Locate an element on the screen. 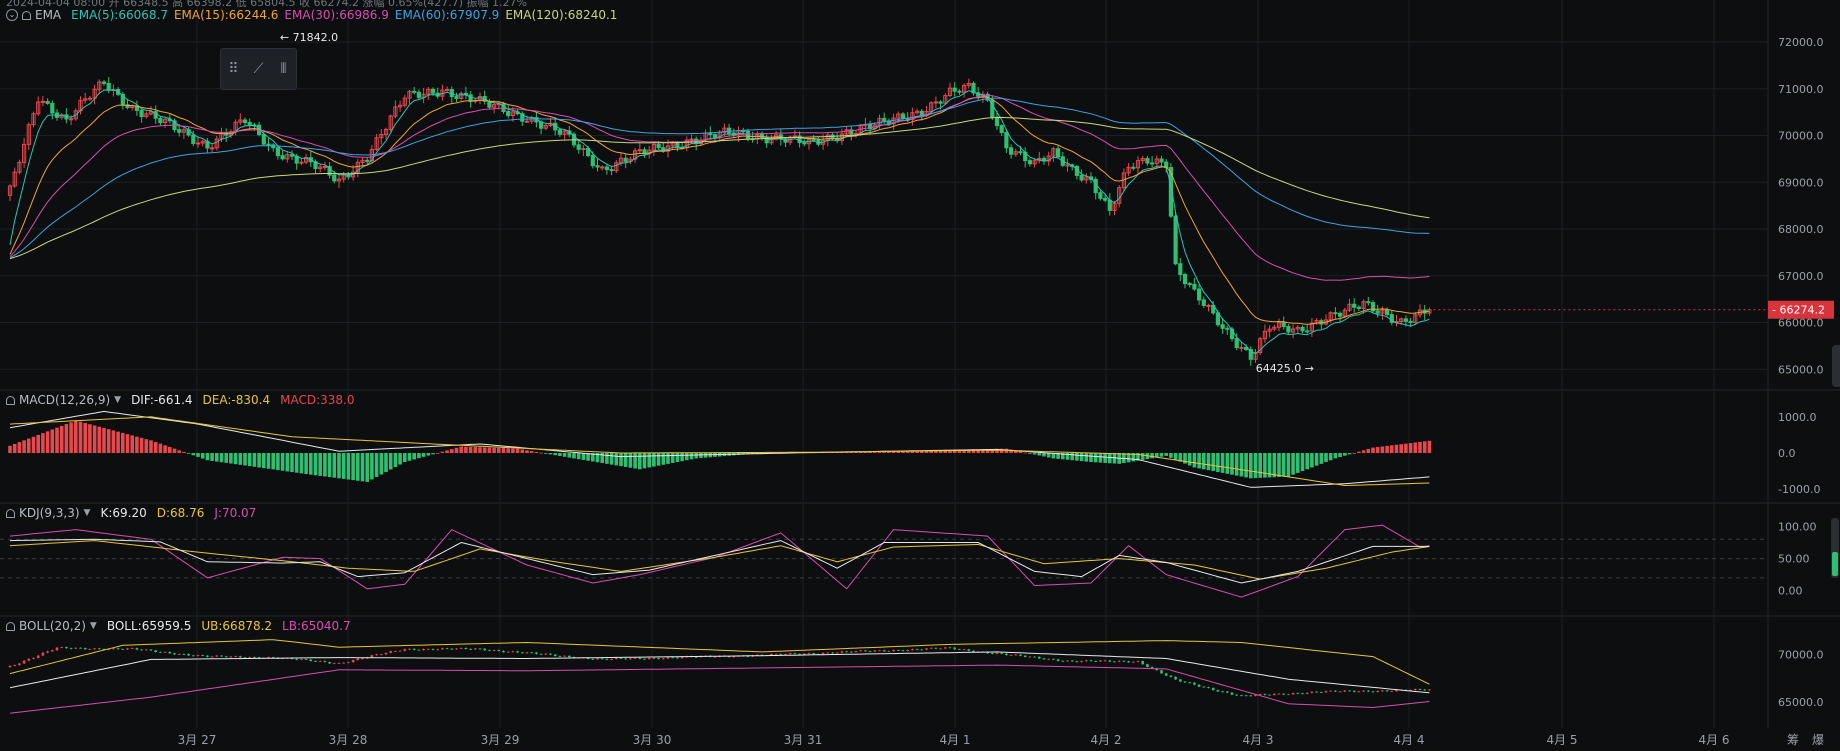 This screenshot has width=1840, height=751. ema-legend-value: EMA(120):68240.1 is located at coordinates (561, 15).